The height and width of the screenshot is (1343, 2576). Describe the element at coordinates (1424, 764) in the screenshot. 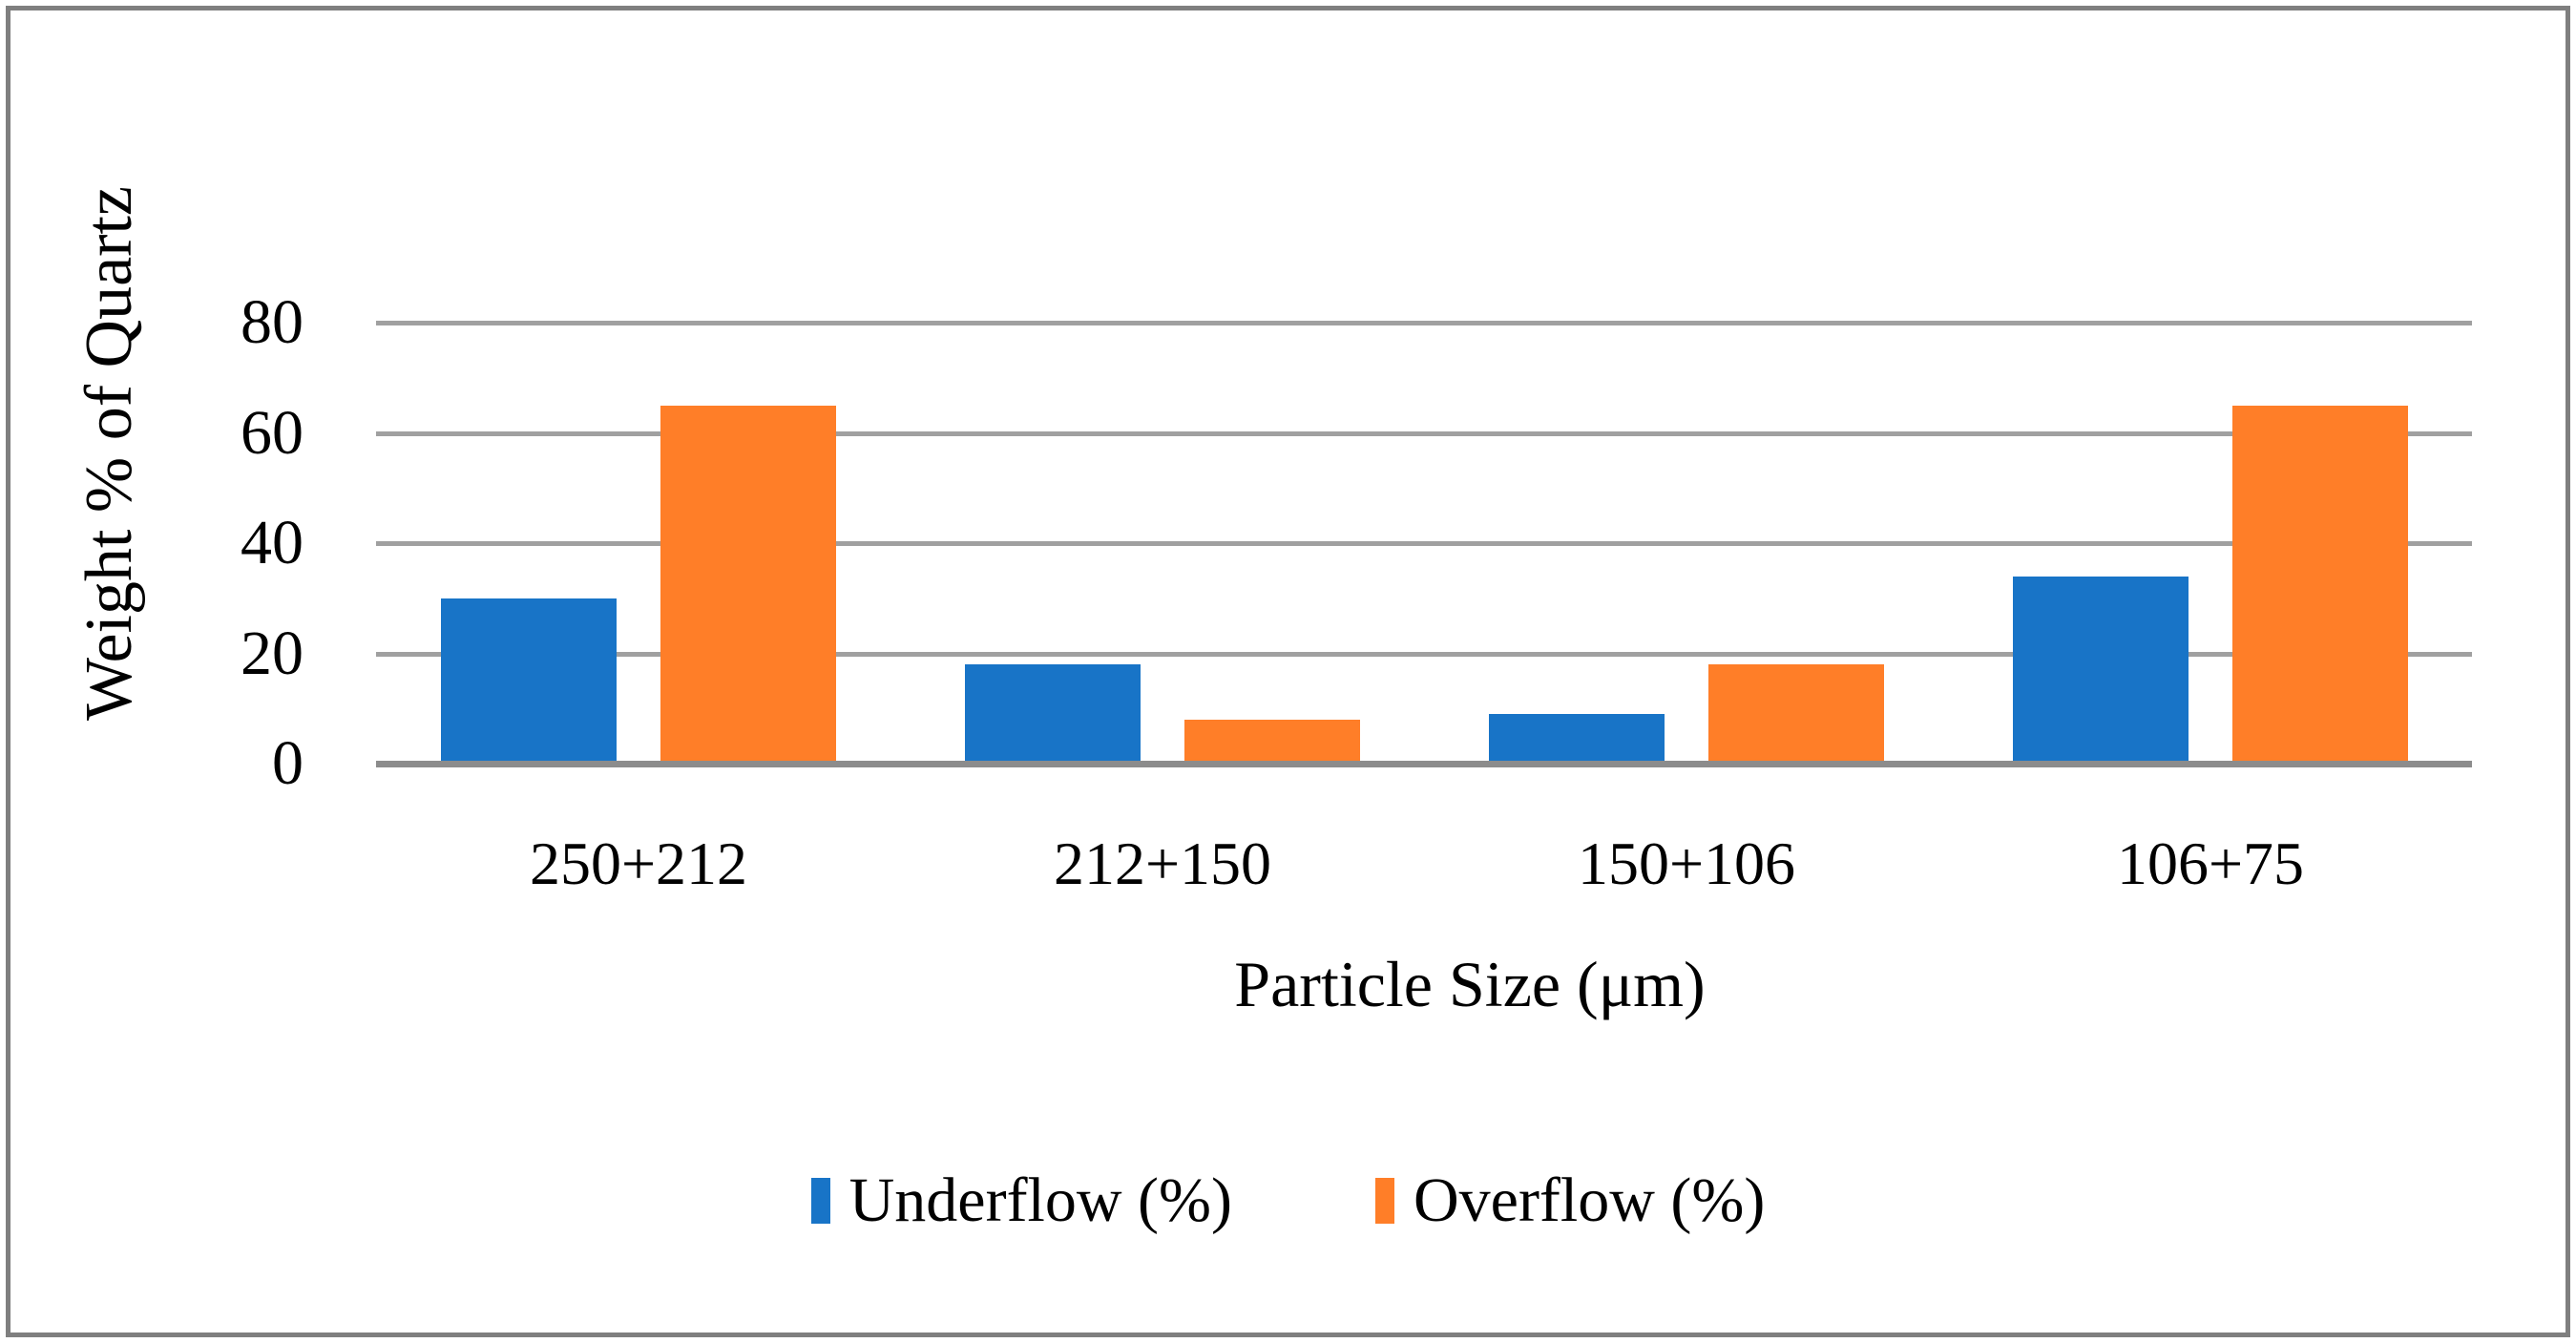

I see `x-axis-line` at that location.